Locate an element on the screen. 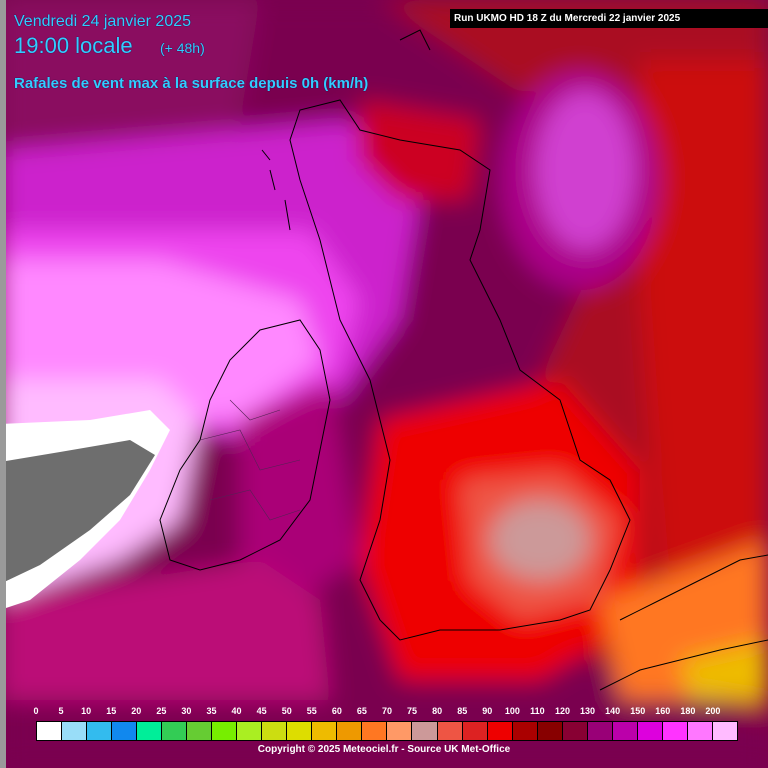 The image size is (768, 768). legend-label: 70 is located at coordinates (387, 711).